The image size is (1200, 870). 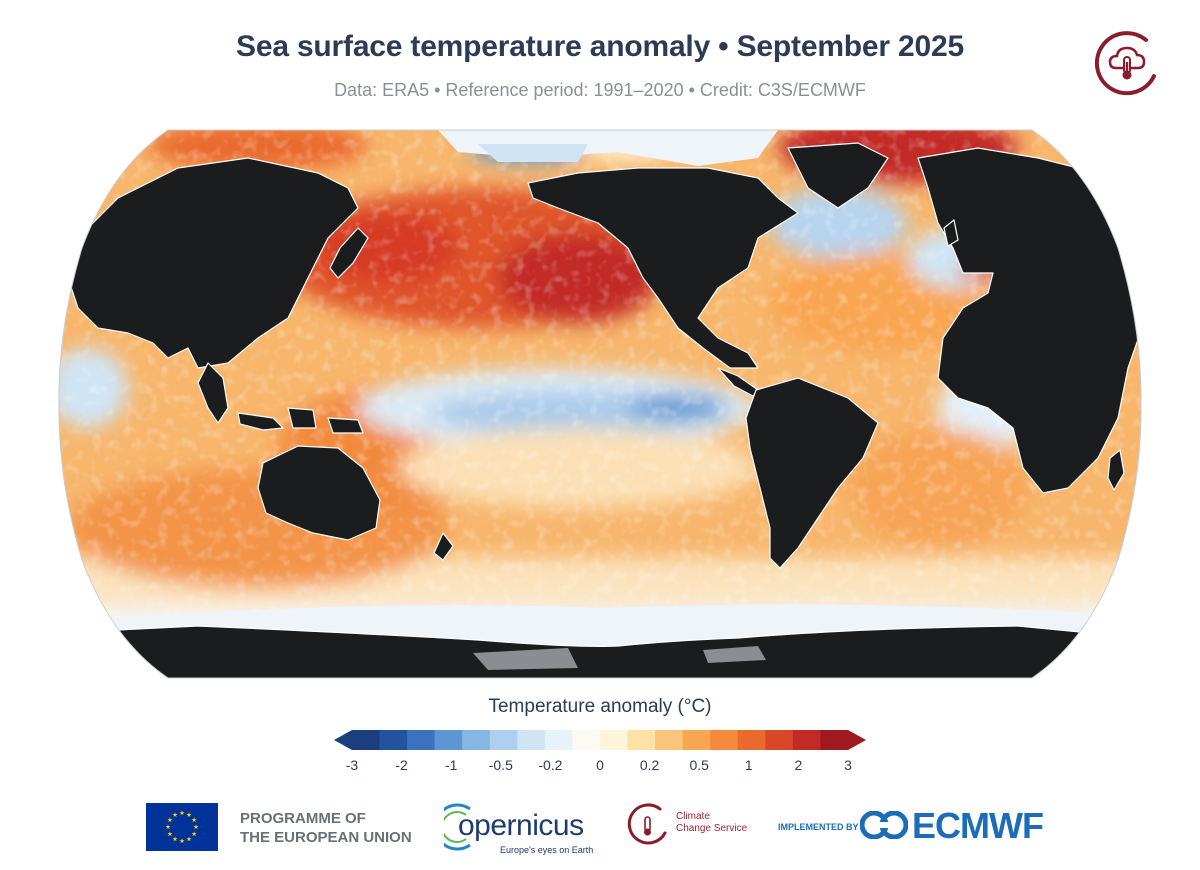 I want to click on colorbar-max-arrow, so click(x=857, y=740).